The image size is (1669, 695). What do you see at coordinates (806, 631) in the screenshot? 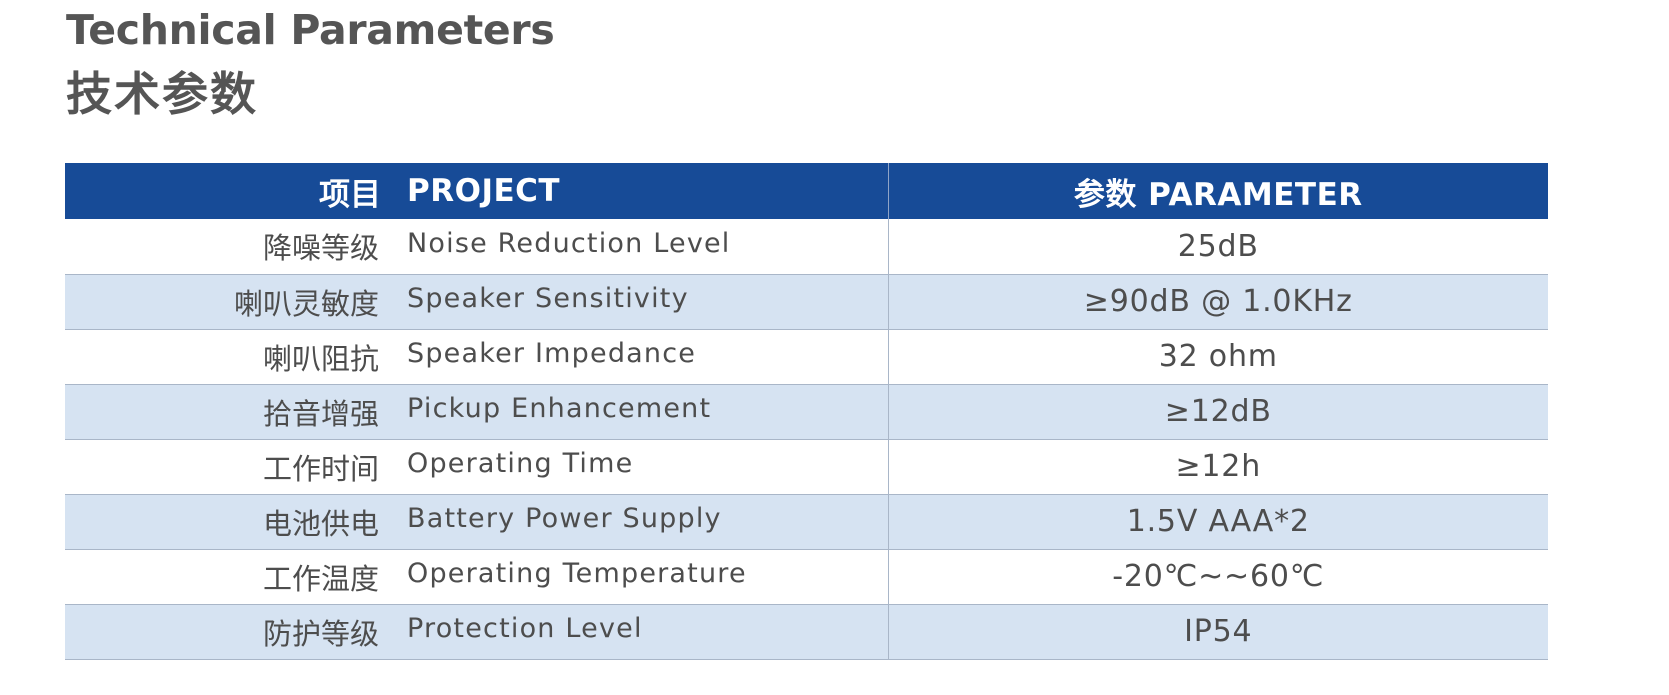
I see `table-row: 防护等级 Protection Level IP54` at bounding box center [806, 631].